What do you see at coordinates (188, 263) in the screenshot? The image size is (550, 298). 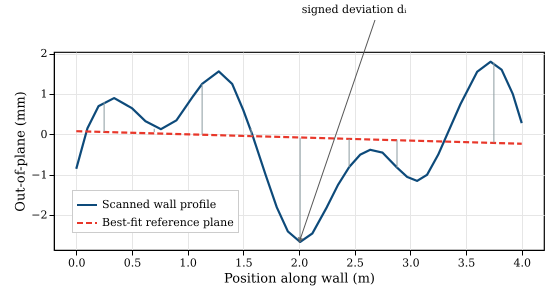 I see `x-tick-label: 1.0` at bounding box center [188, 263].